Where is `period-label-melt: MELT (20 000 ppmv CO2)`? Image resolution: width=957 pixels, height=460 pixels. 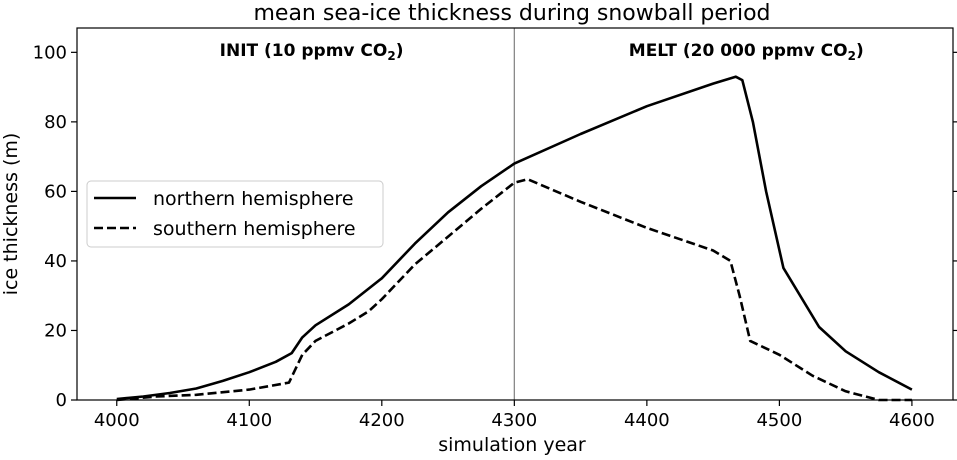
period-label-melt: MELT (20 000 ppmv CO2) is located at coordinates (746, 52).